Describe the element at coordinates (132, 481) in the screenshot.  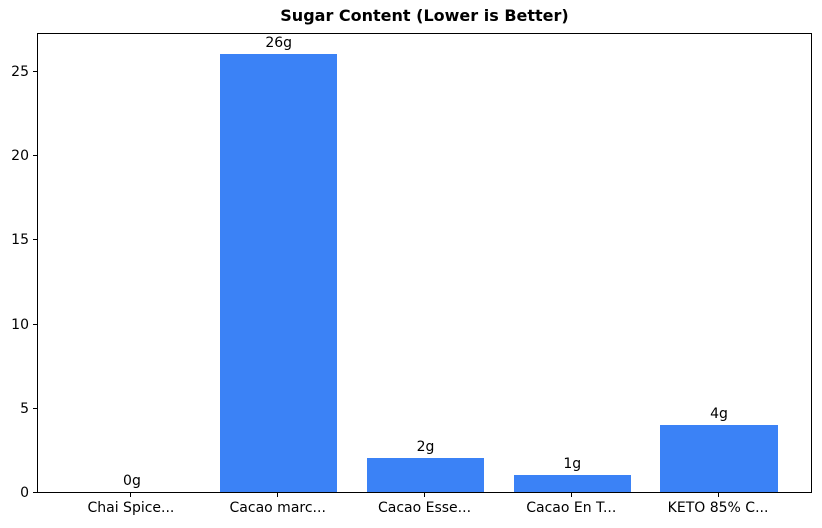
I see `bar-value-label: 0g` at that location.